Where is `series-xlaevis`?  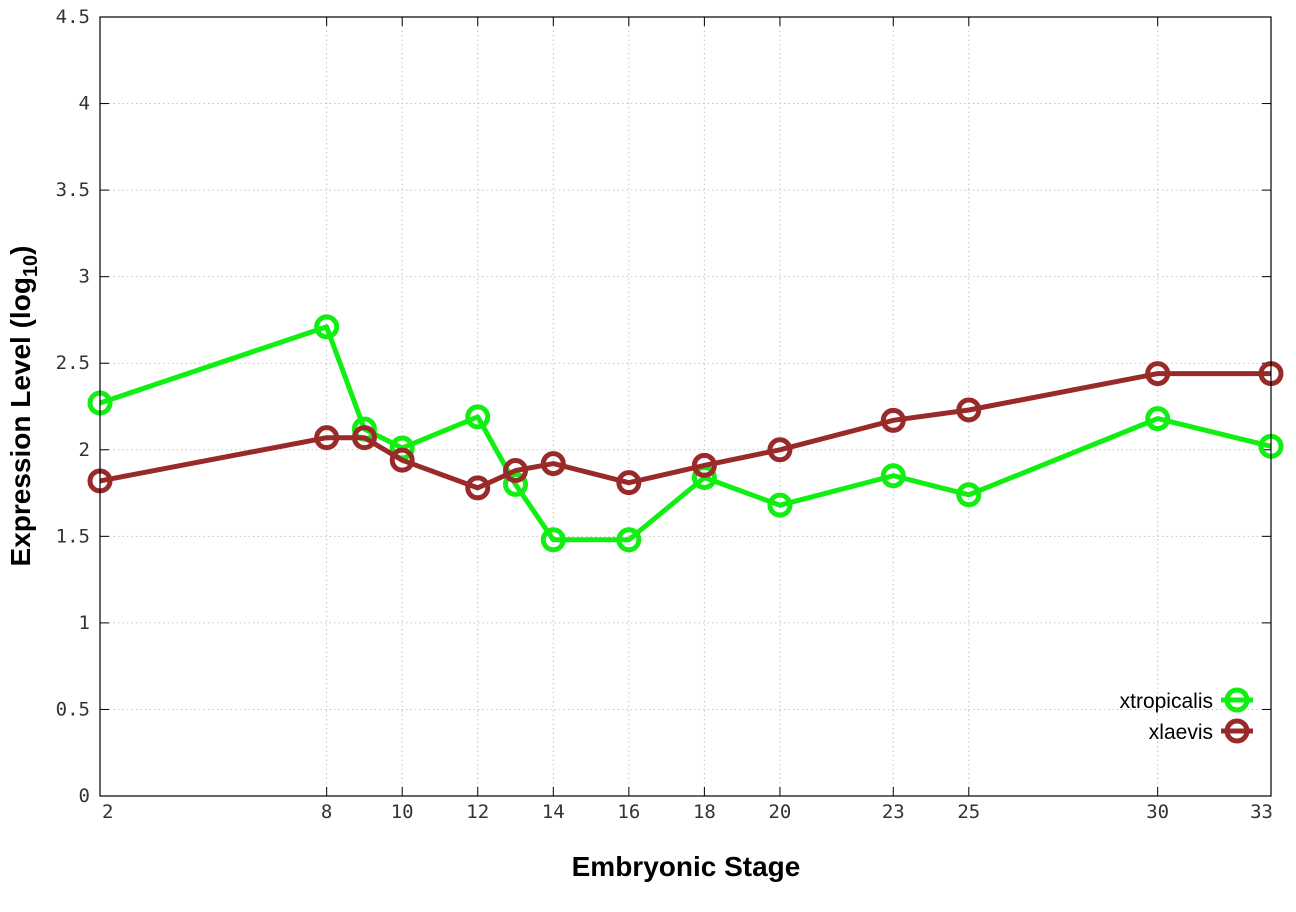
series-xlaevis is located at coordinates (685, 431).